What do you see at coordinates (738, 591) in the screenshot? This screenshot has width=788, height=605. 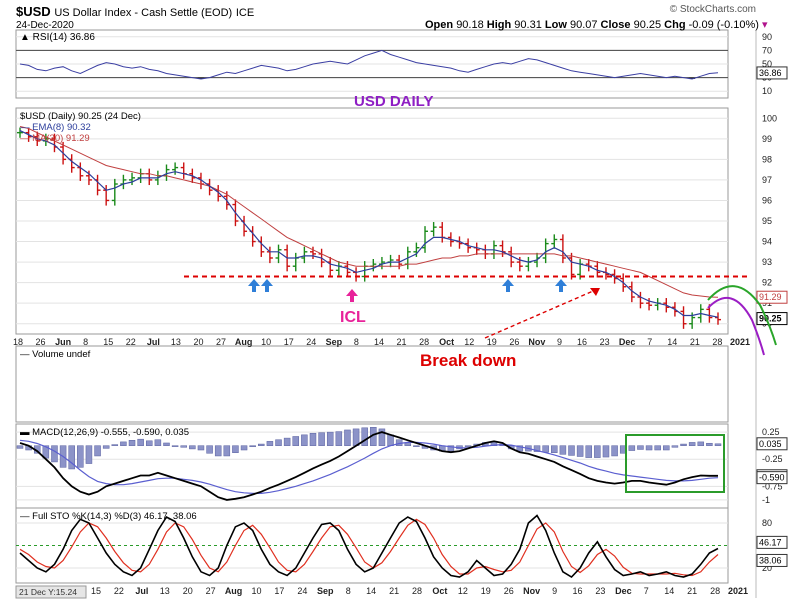 I see `sto-x-tick-label: 2021` at bounding box center [738, 591].